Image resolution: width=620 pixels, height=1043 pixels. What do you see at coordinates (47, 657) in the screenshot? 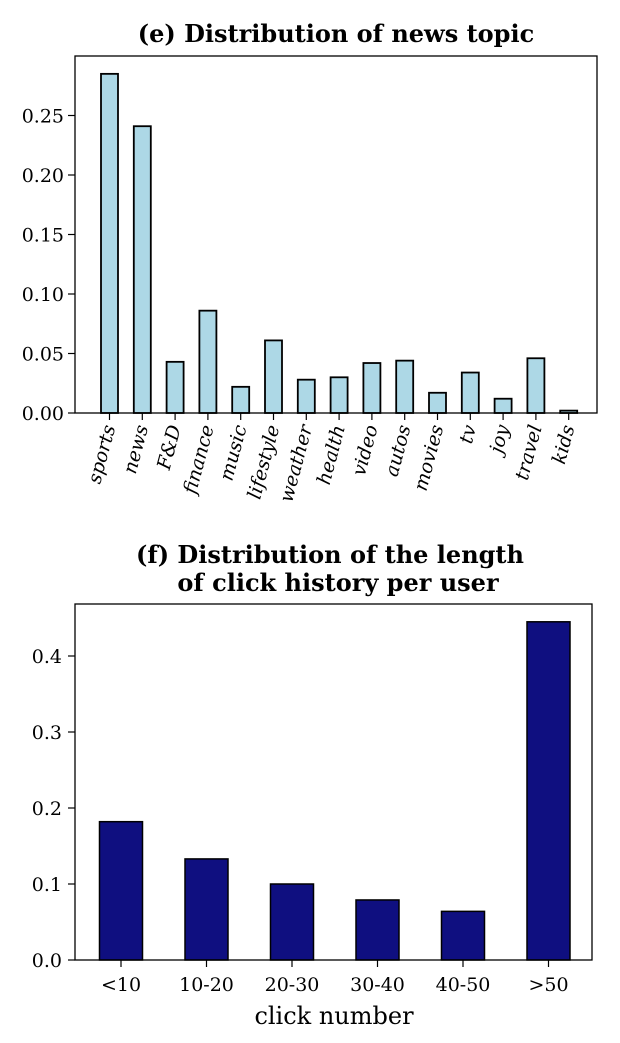
I see `y-tick-label: 0.4` at bounding box center [47, 657].